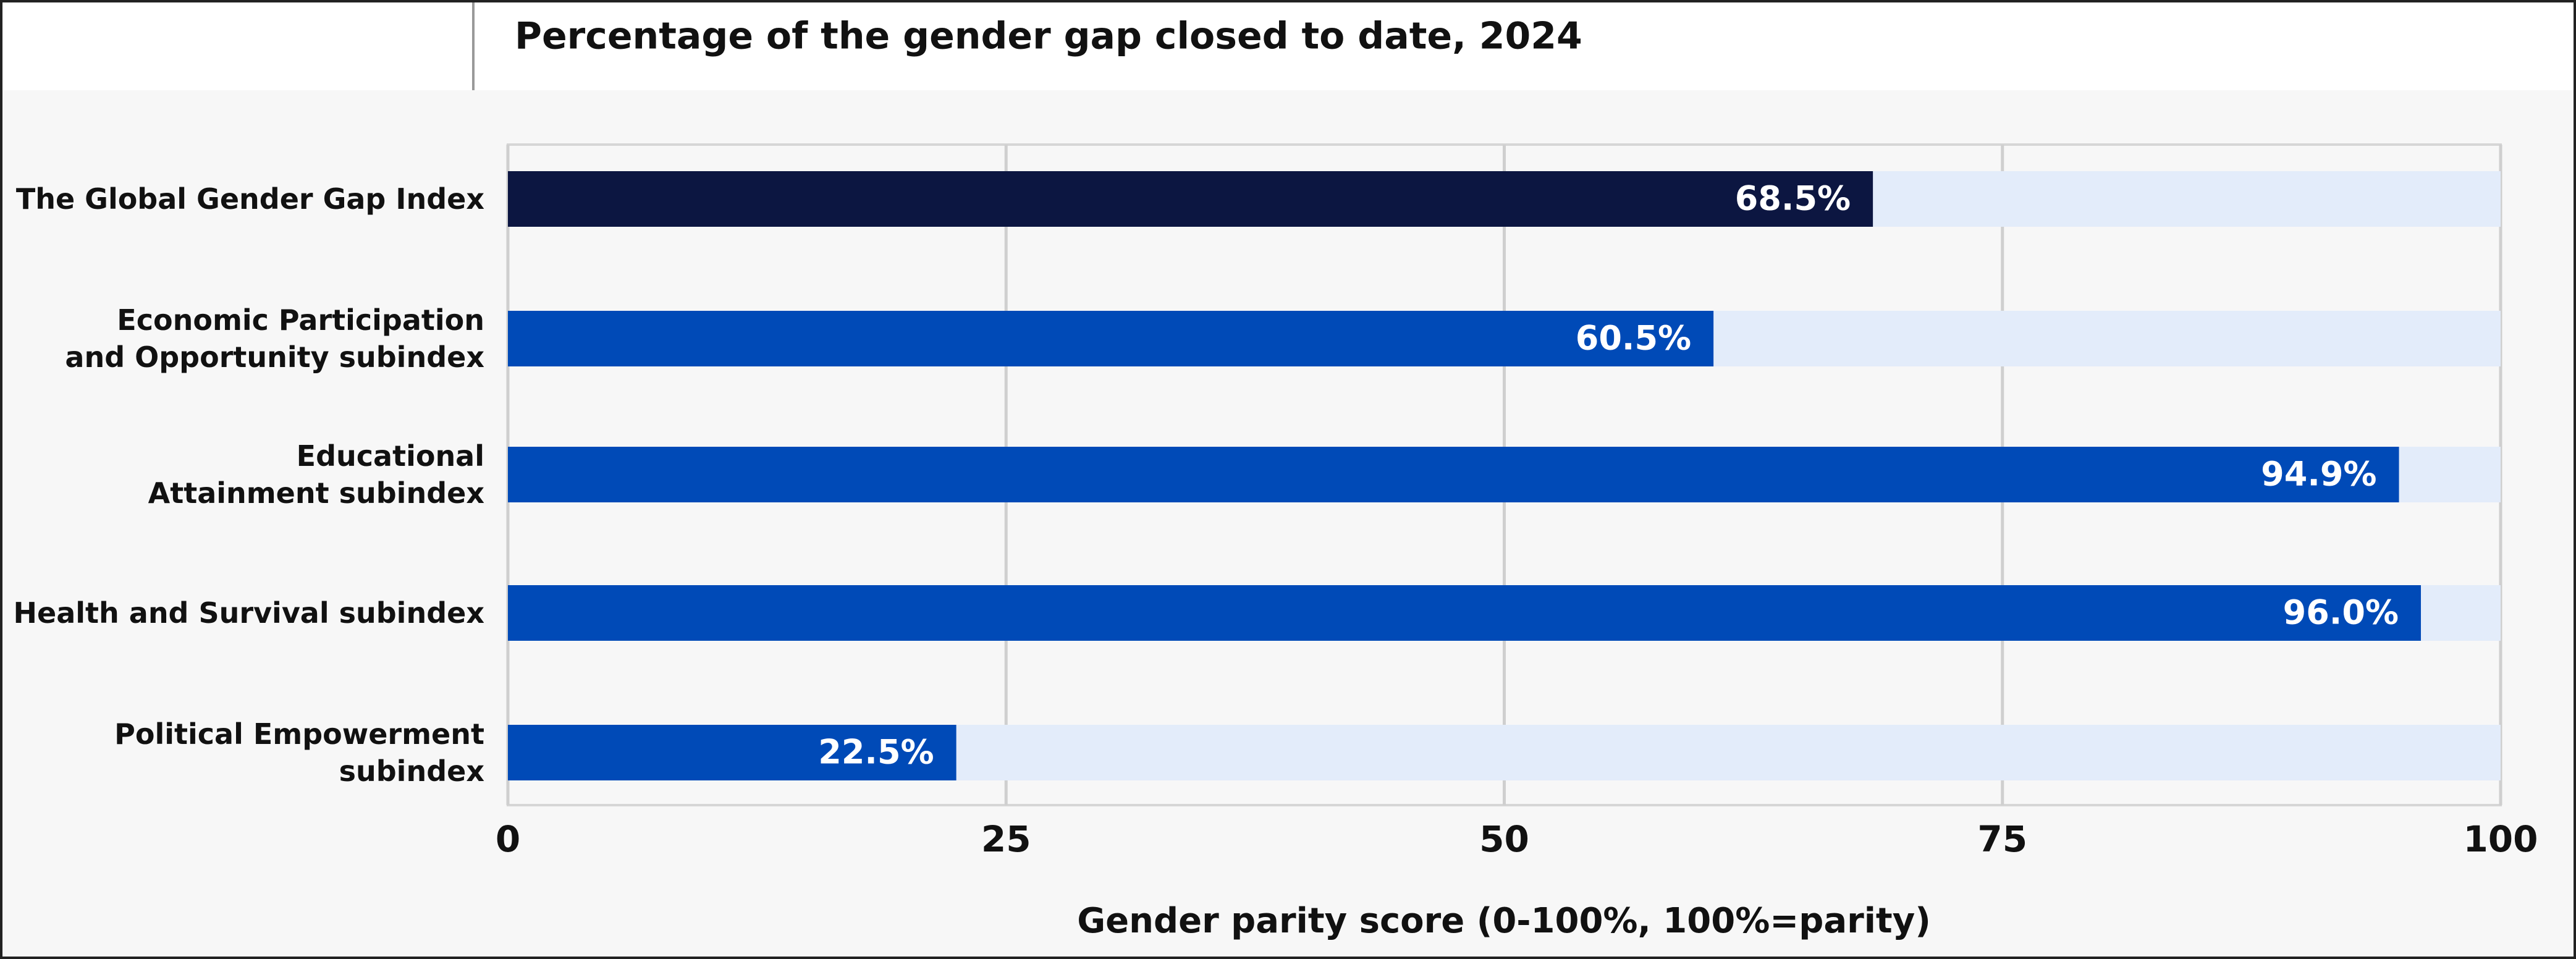  I want to click on x-tick-label: 75, so click(2002, 839).